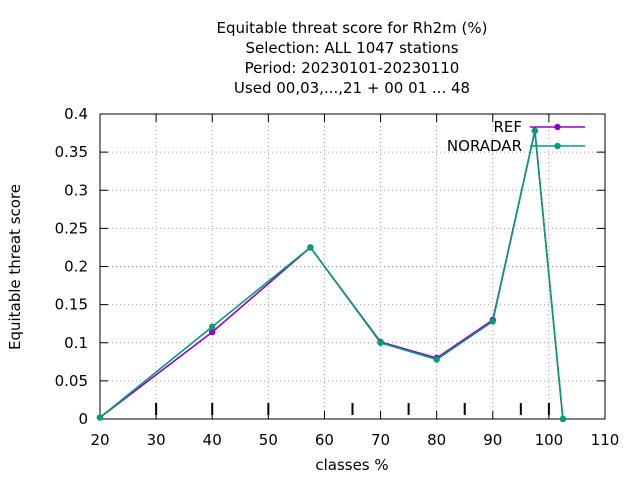  Describe the element at coordinates (156, 440) in the screenshot. I see `x-tick-label: 30` at that location.